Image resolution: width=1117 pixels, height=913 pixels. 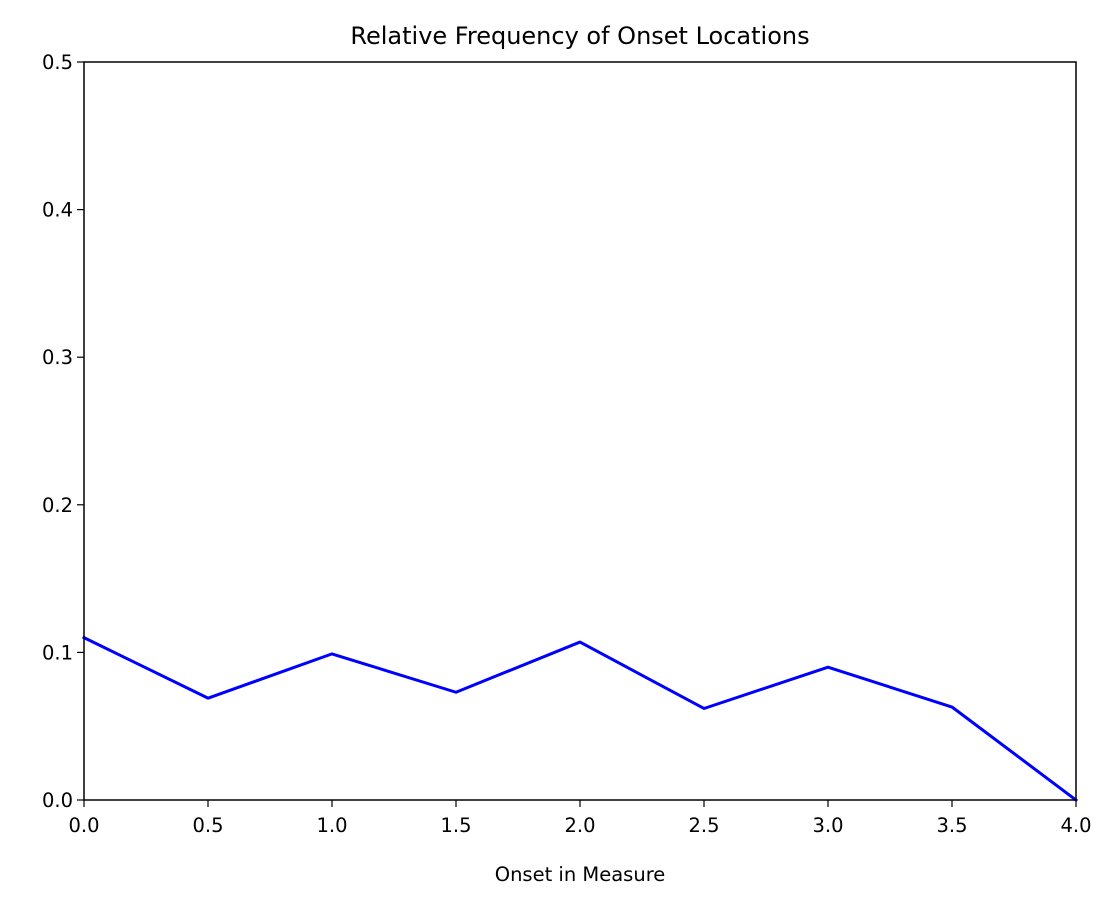 What do you see at coordinates (207, 825) in the screenshot?
I see `x-tick-label: 0.5` at bounding box center [207, 825].